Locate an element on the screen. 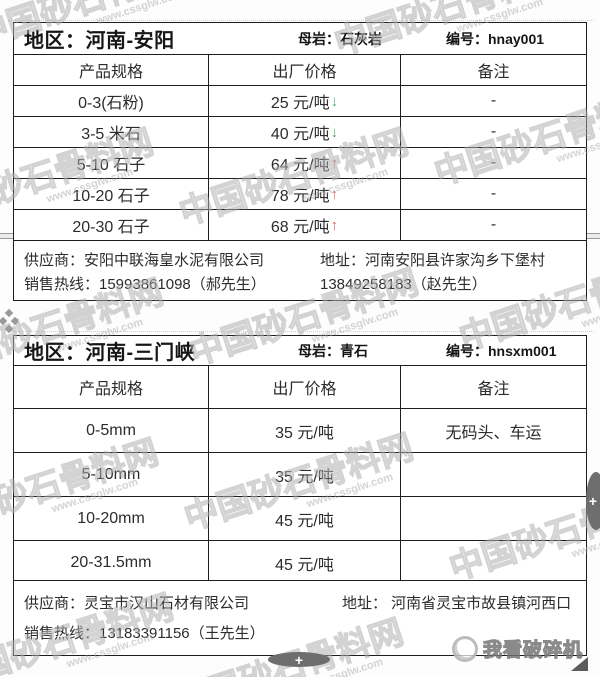 This screenshot has width=600, height=677. price-value: 25 元/吨 is located at coordinates (300, 103).